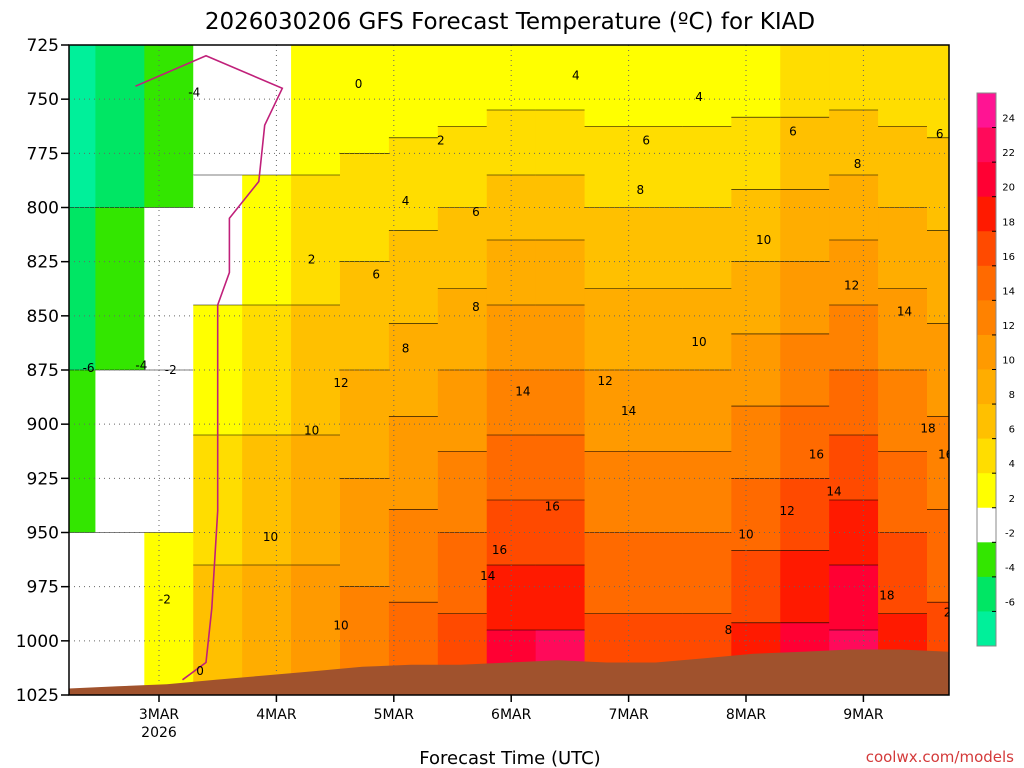 The width and height of the screenshot is (1024, 768). I want to click on colorbar-label: -4, so click(1010, 568).